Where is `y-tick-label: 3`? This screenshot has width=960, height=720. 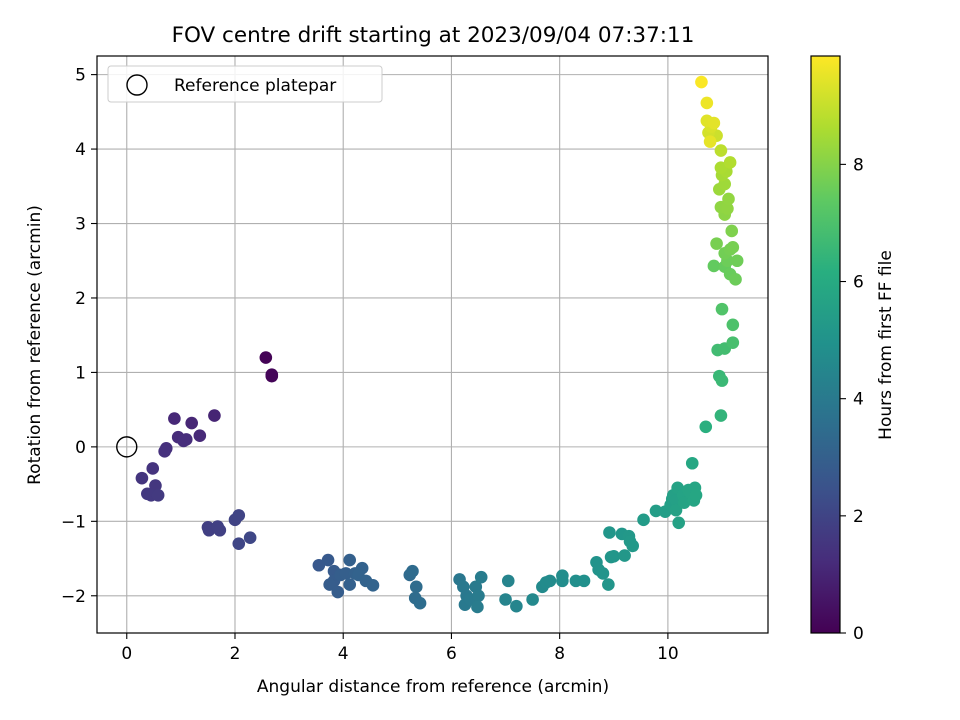
y-tick-label: 3 is located at coordinates (80, 225).